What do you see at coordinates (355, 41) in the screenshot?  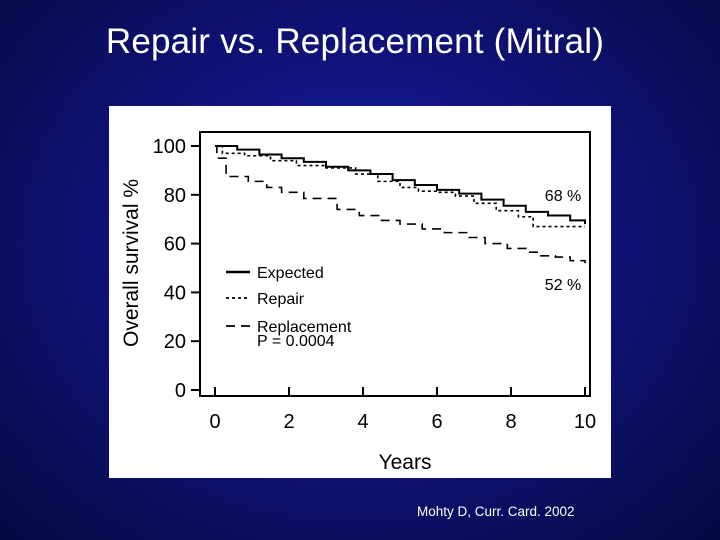 I see `slide-title: Repair vs. Replacement (Mitral)` at bounding box center [355, 41].